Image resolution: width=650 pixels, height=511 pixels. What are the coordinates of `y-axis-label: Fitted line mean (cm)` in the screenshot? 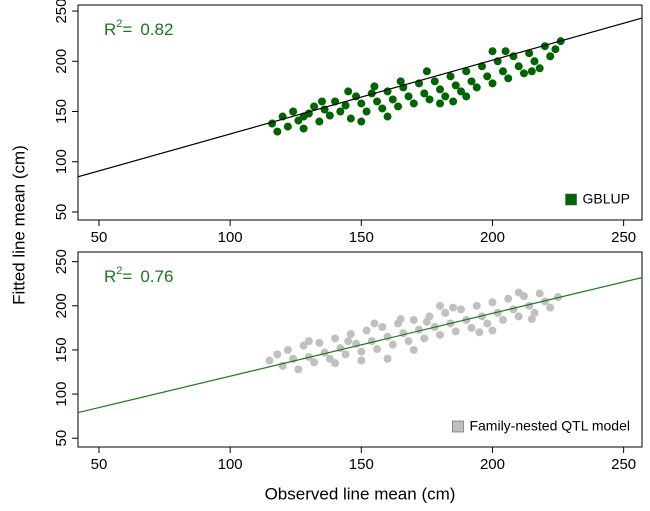 It's located at (18, 225).